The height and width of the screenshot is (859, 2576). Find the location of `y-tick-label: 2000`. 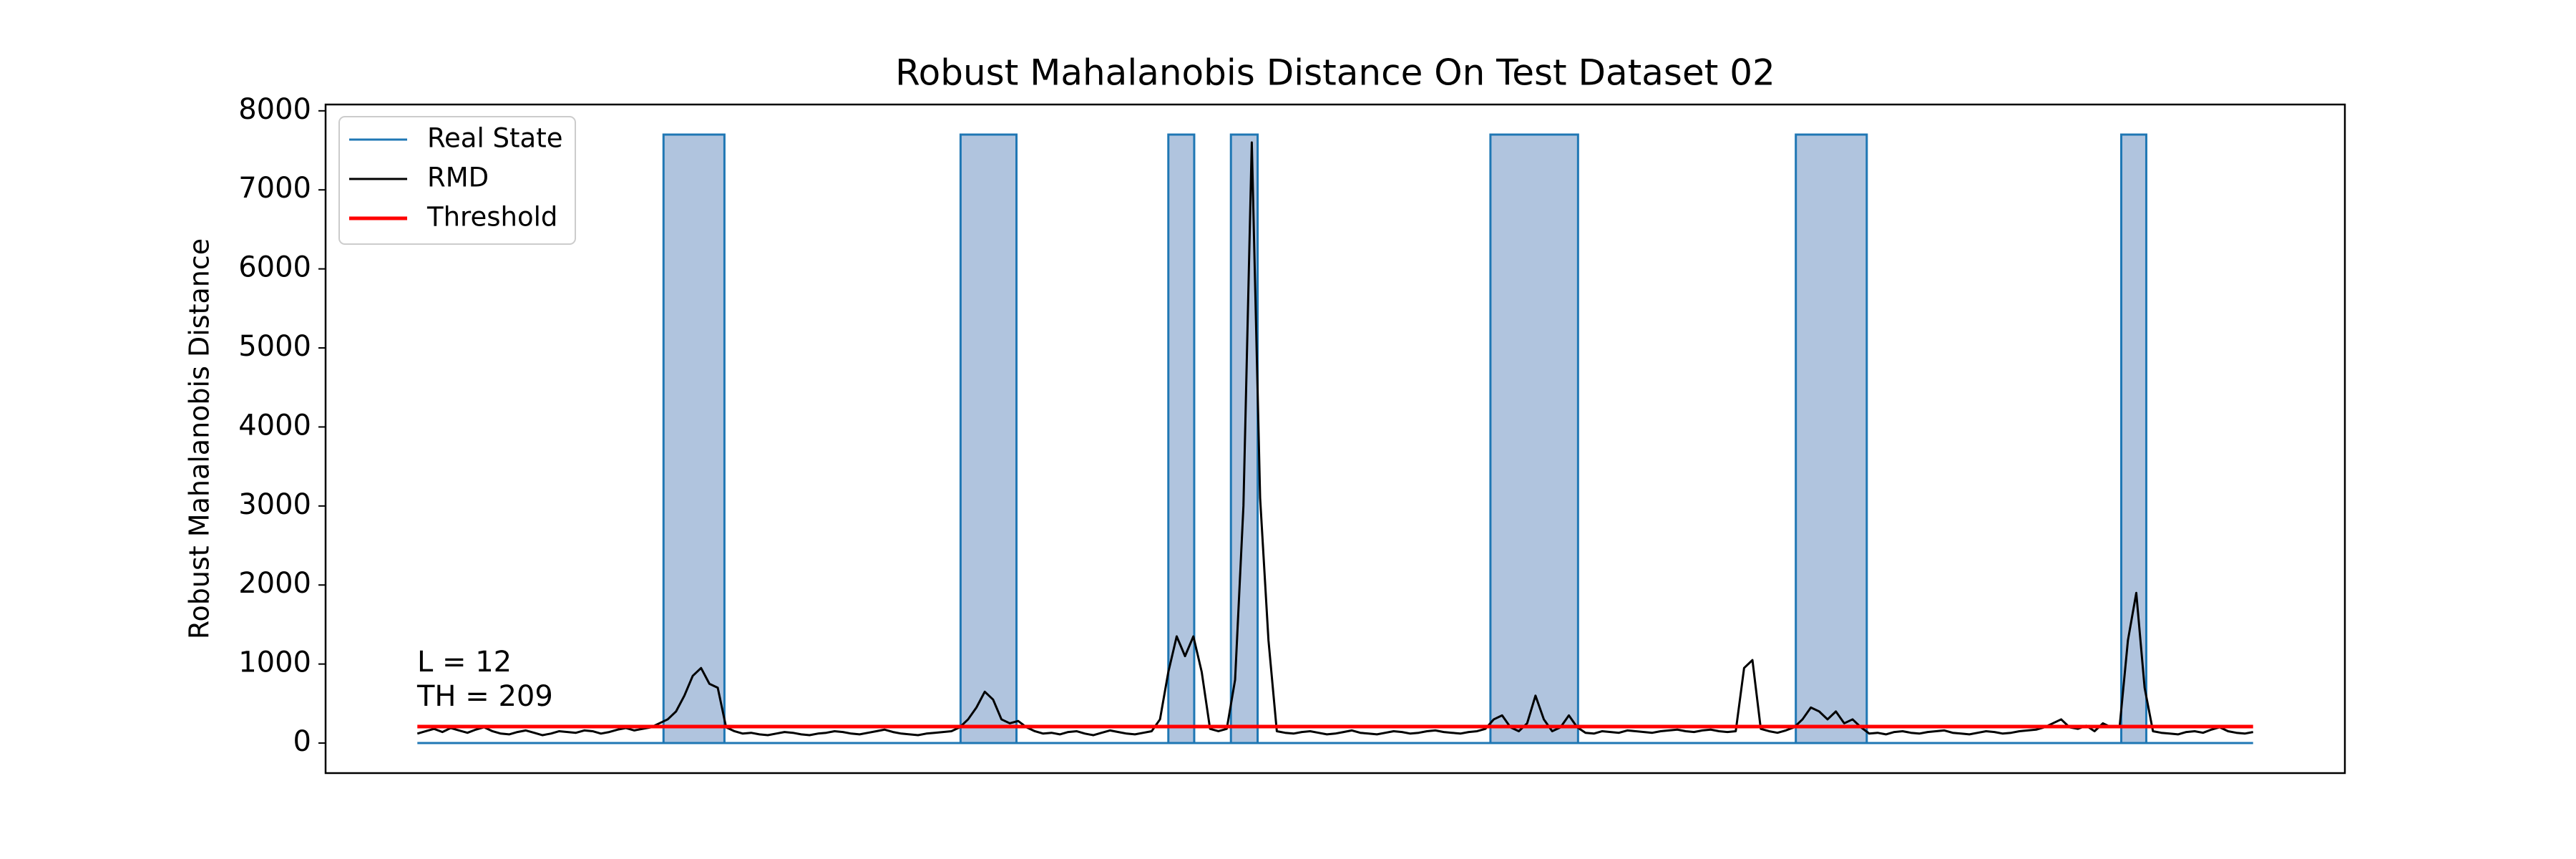

y-tick-label: 2000 is located at coordinates (274, 583).